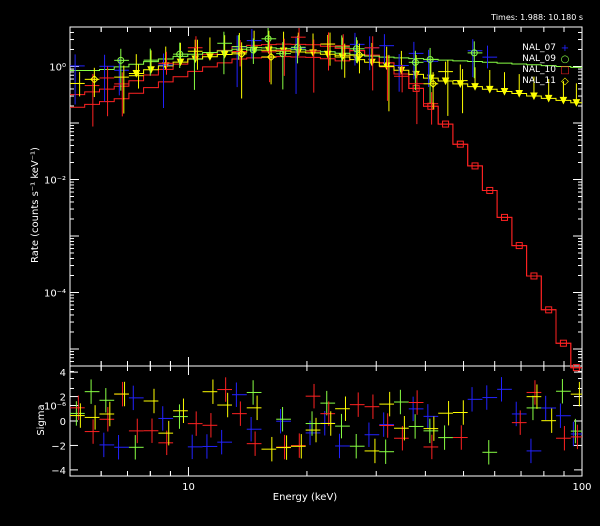  What do you see at coordinates (565, 59) in the screenshot?
I see `legend-symbol-nal-09: ○` at bounding box center [565, 59].